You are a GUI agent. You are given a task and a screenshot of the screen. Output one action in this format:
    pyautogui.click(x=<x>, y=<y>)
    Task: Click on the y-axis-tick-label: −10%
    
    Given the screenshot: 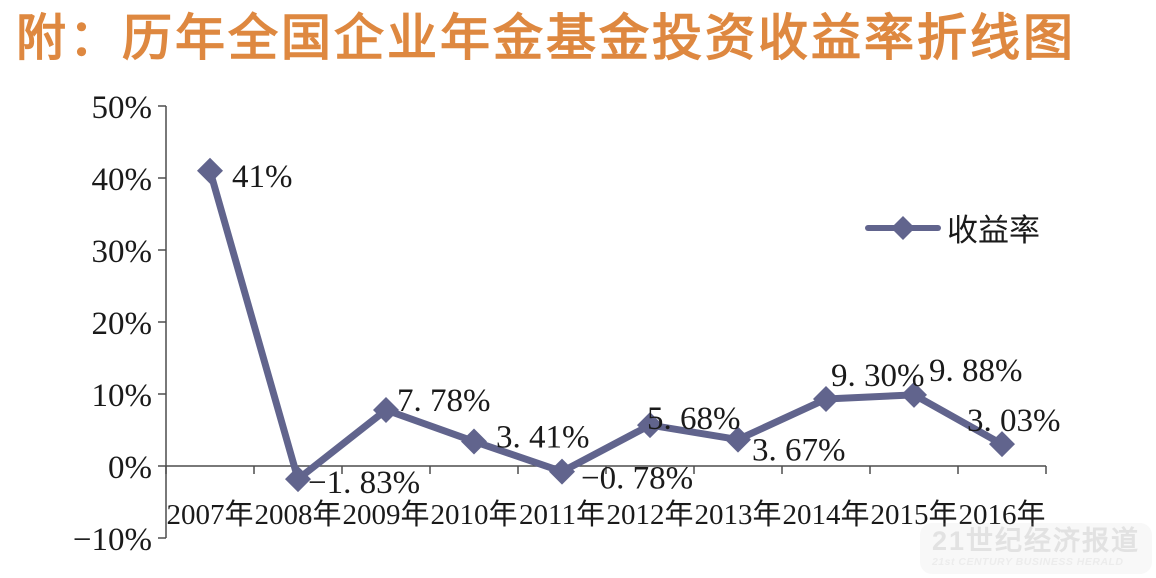 What is the action you would take?
    pyautogui.click(x=112, y=540)
    